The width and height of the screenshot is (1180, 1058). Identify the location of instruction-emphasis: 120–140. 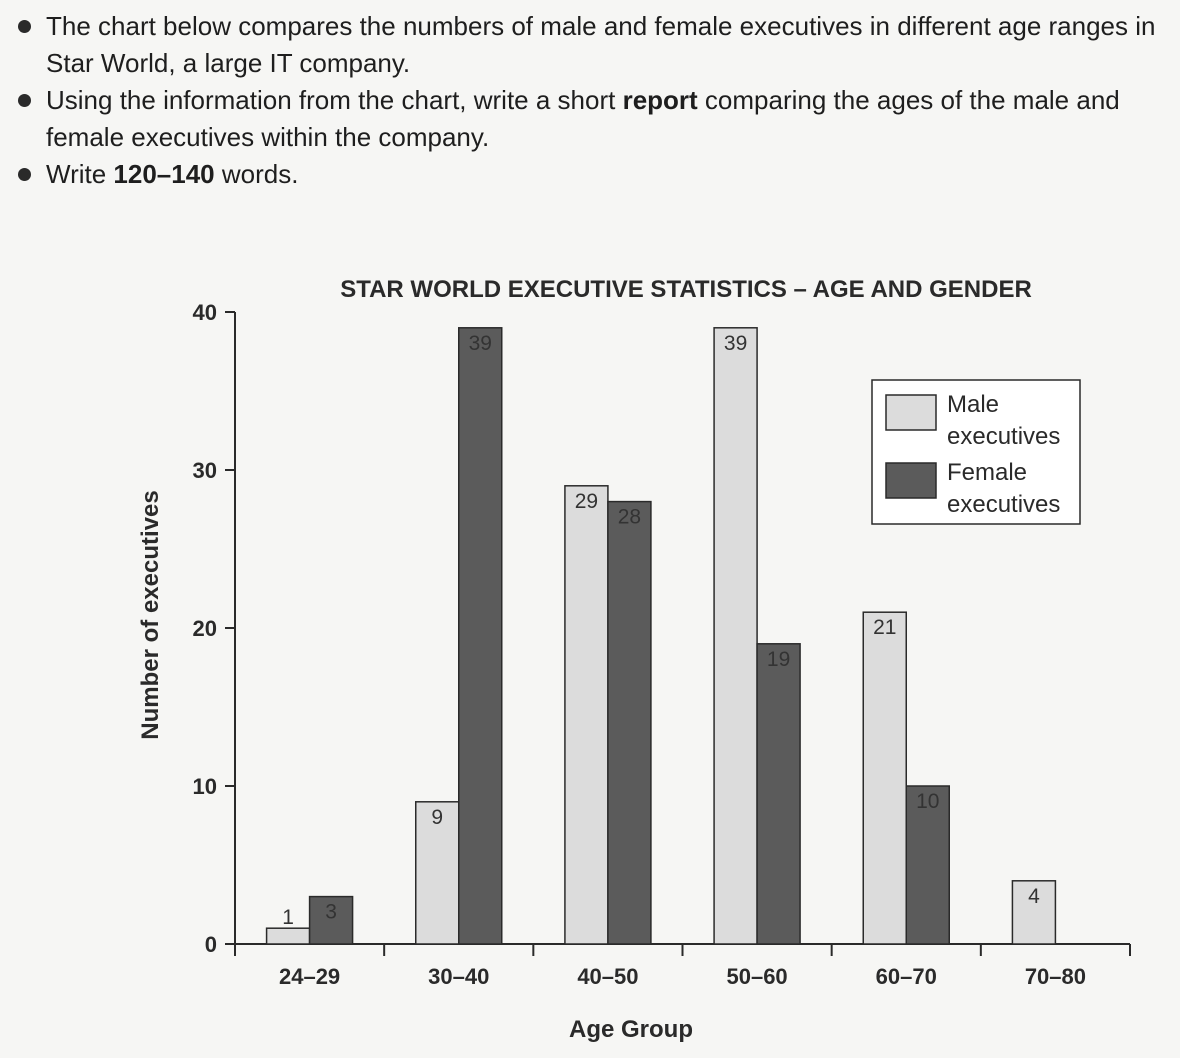
(164, 174).